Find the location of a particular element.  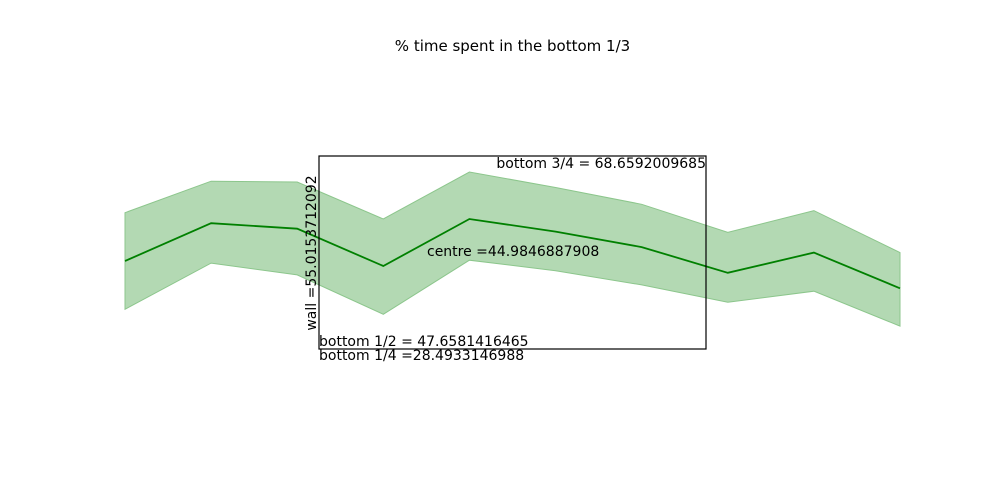

centre-label: centre =44.9846887908 is located at coordinates (513, 252).